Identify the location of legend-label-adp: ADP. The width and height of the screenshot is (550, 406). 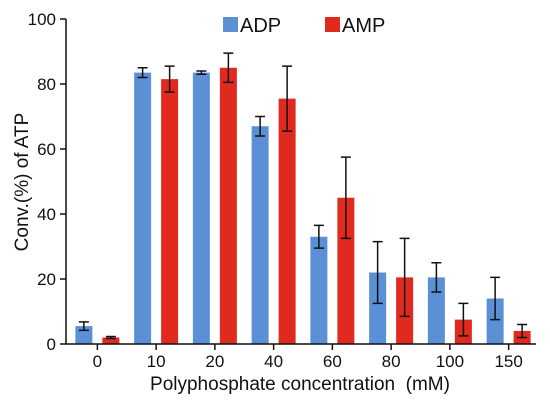
(260, 26).